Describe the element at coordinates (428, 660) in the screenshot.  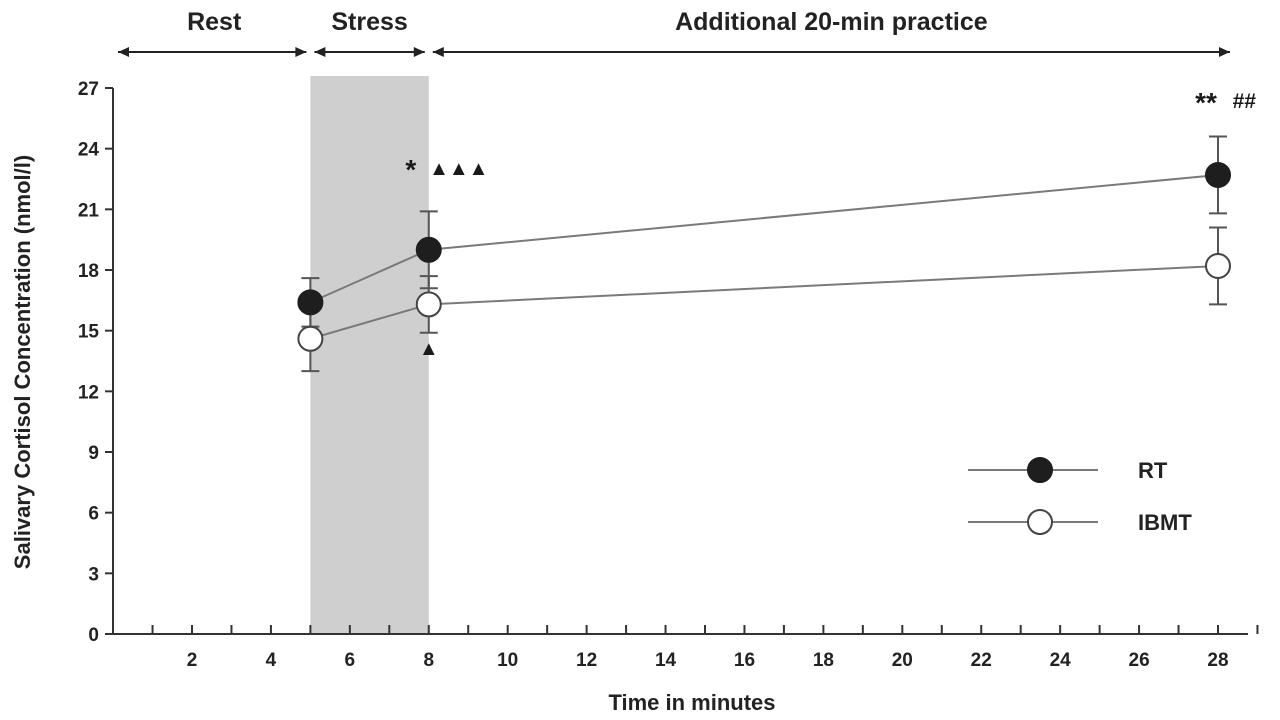
I see `x-tick-label: 8` at that location.